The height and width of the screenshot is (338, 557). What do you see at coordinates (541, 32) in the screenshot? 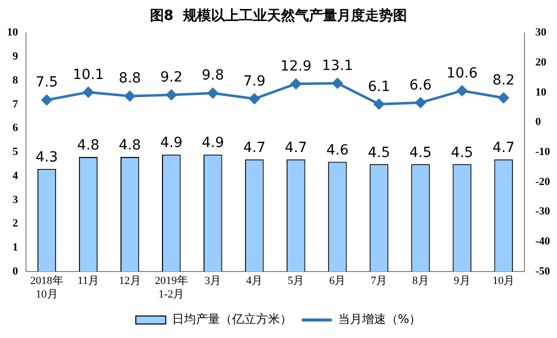
I see `y2-tick-label: 30` at bounding box center [541, 32].